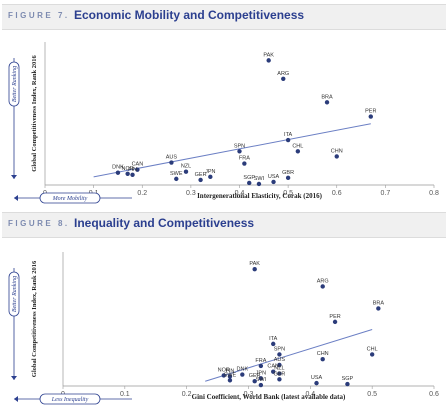  I want to click on fig7-x-tick-label: 0.2, so click(142, 193).